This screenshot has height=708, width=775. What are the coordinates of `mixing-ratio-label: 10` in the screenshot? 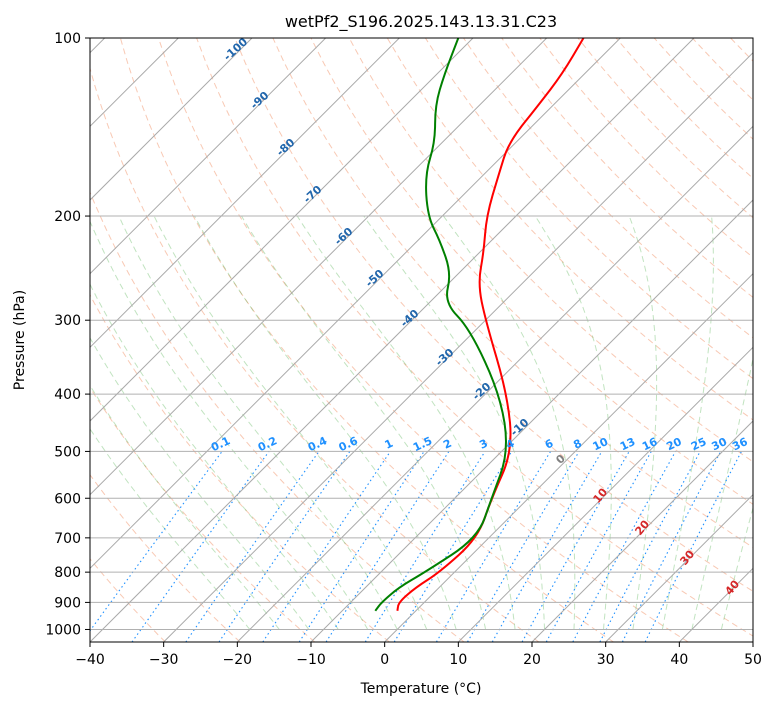 It's located at (601, 444).